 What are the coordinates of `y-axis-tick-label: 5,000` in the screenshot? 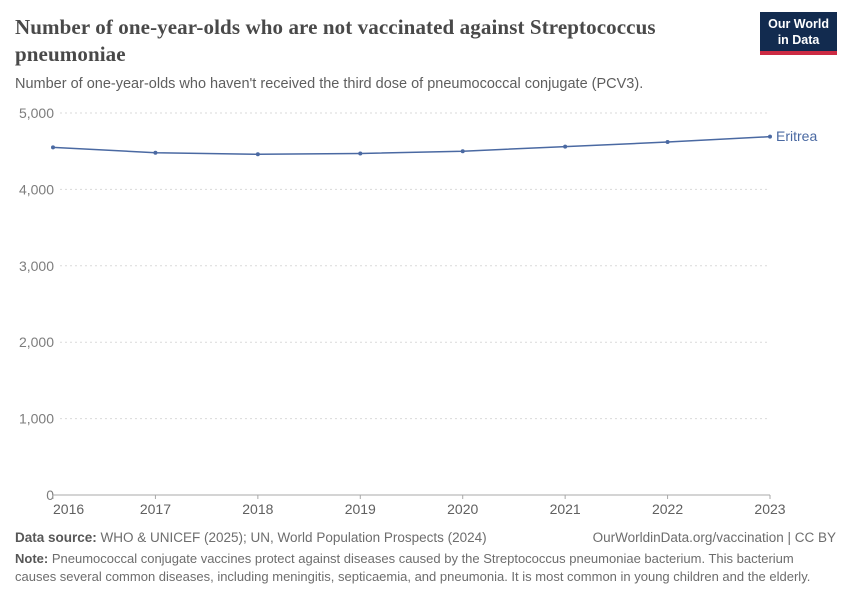 It's located at (36, 113).